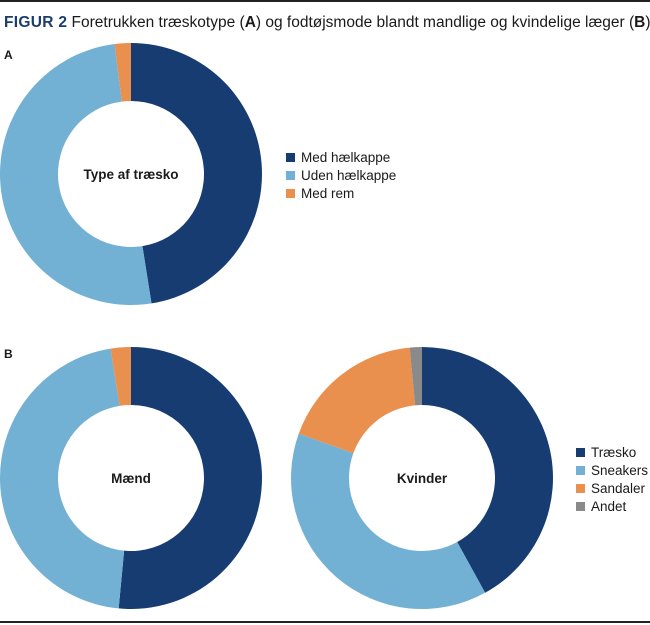 This screenshot has width=650, height=625. I want to click on top-rule, so click(325, 1).